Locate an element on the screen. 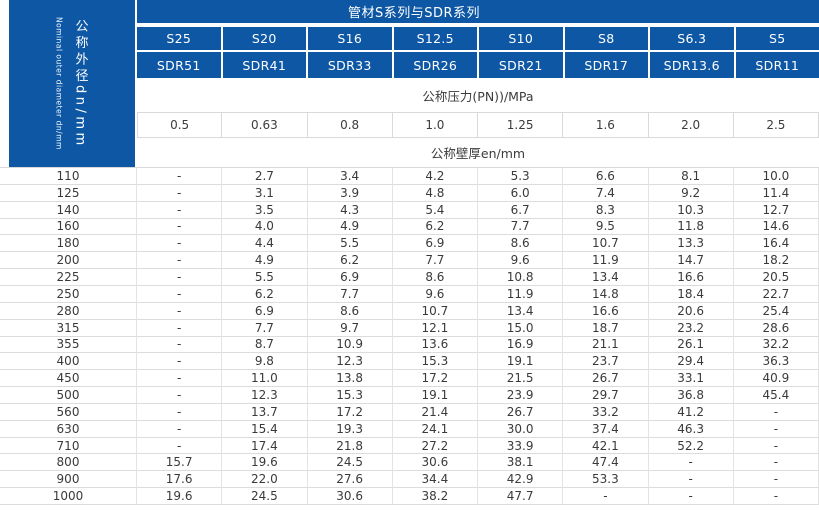 The width and height of the screenshot is (819, 511). wall-thickness-cell: 18.4 is located at coordinates (691, 294).